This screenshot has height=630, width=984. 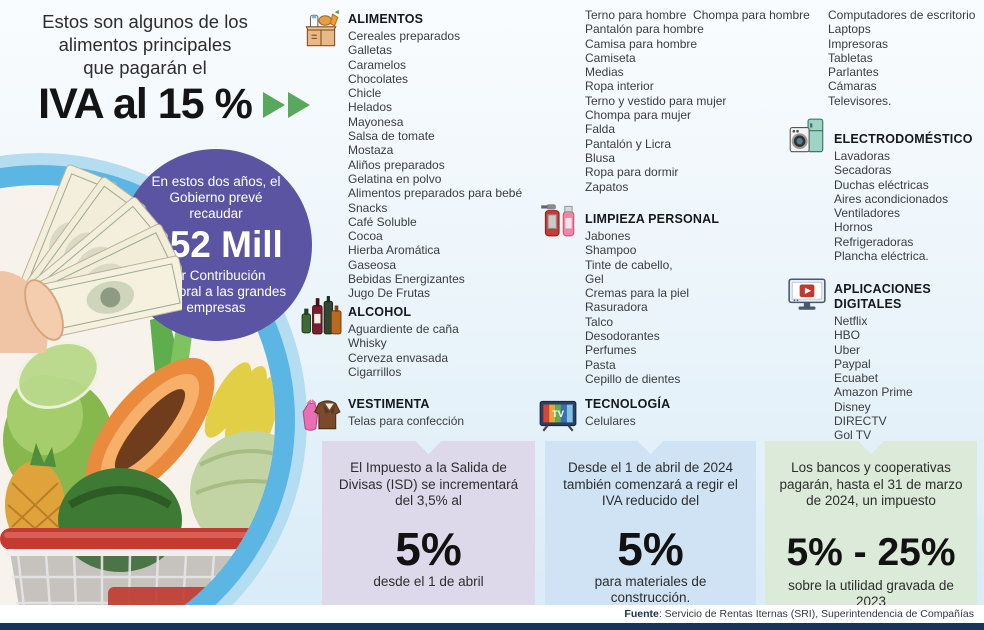 I want to click on category-label: ELECTRODOMÉSTICO, so click(x=903, y=139).